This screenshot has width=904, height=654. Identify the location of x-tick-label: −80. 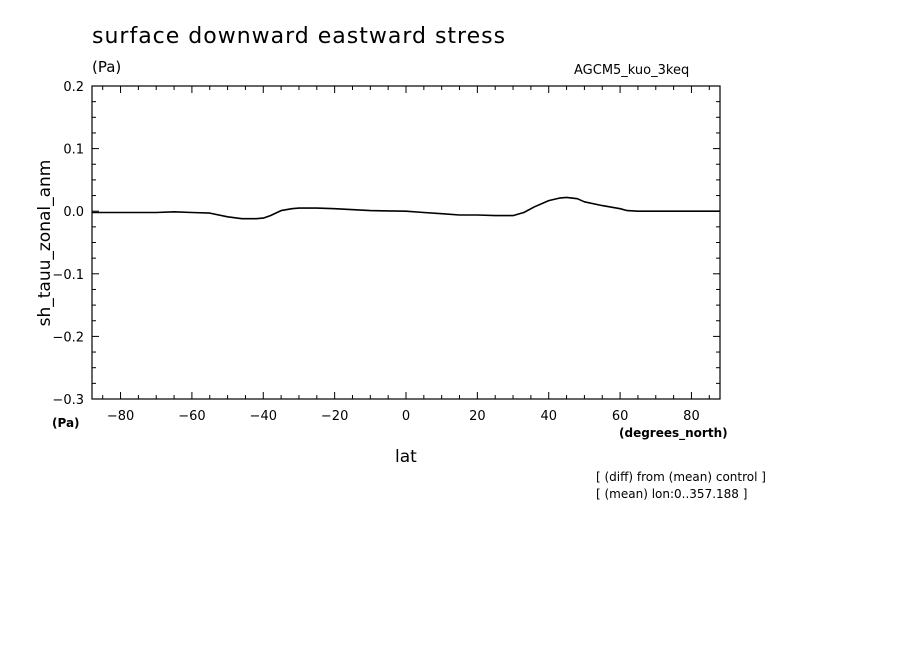
(120, 416).